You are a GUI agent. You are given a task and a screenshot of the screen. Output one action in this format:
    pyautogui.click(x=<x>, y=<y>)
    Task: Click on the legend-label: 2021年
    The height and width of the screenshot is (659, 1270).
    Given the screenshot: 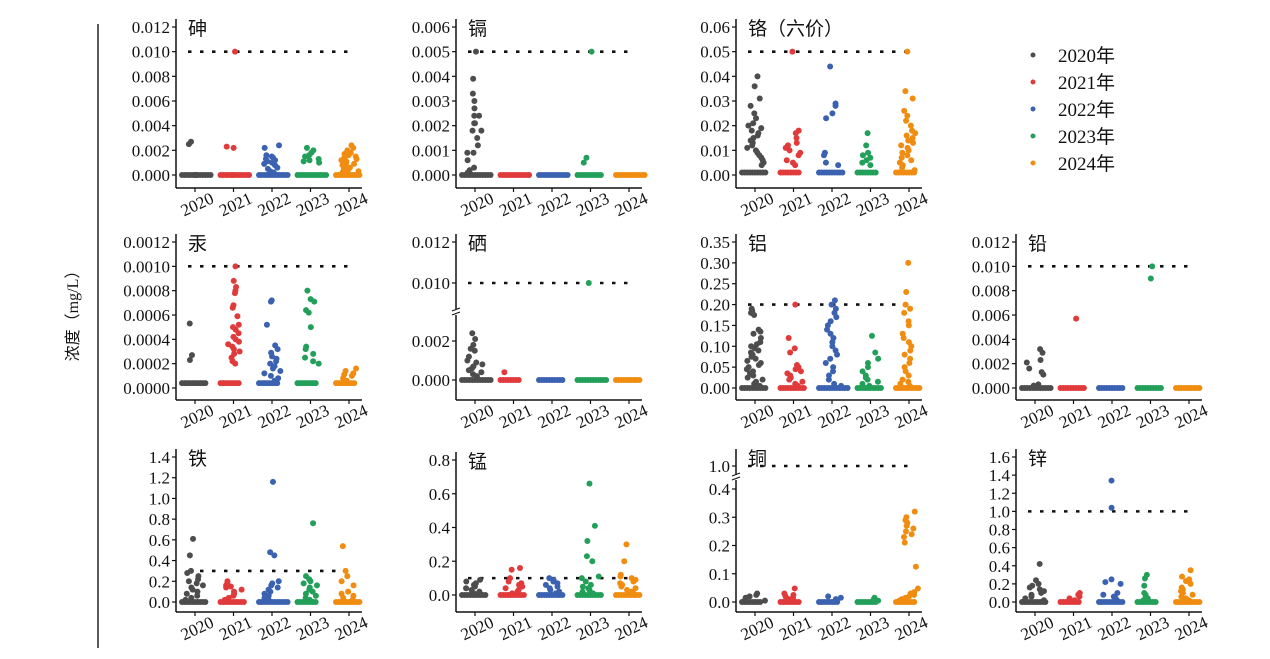 What is the action you would take?
    pyautogui.click(x=1086, y=83)
    